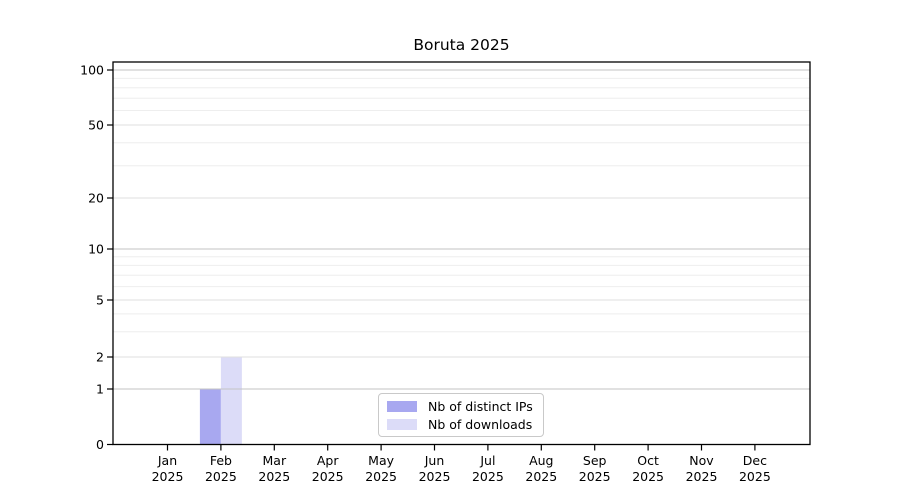 This screenshot has height=500, width=900. Describe the element at coordinates (96, 198) in the screenshot. I see `y-tick-label: 20` at that location.